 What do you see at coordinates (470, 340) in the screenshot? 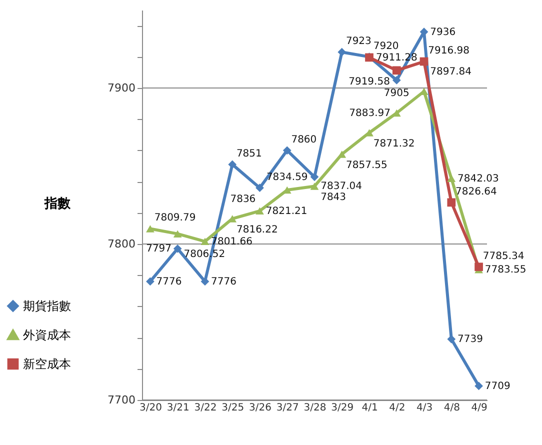
I see `data-label: 7739` at bounding box center [470, 340].